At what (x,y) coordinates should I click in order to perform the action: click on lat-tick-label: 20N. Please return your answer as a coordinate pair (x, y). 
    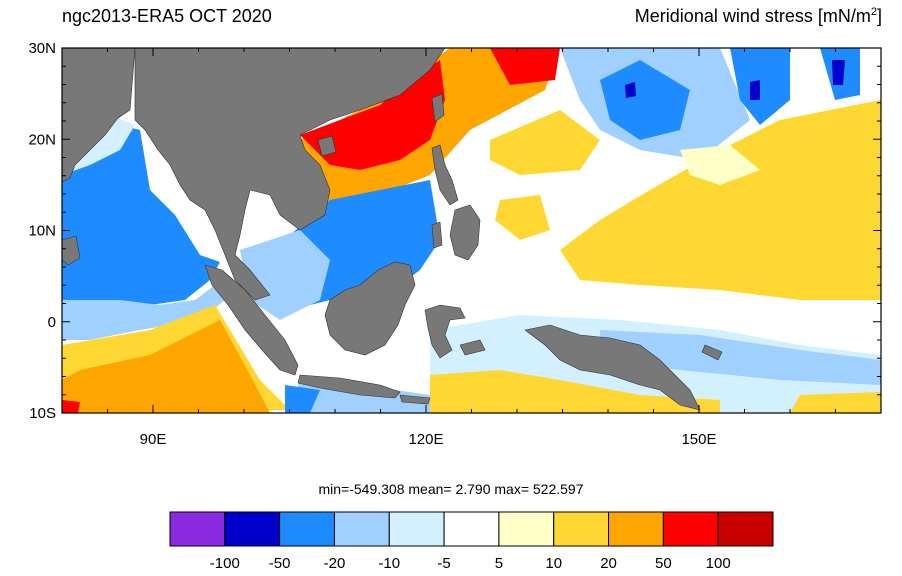
    Looking at the image, I should click on (42, 139).